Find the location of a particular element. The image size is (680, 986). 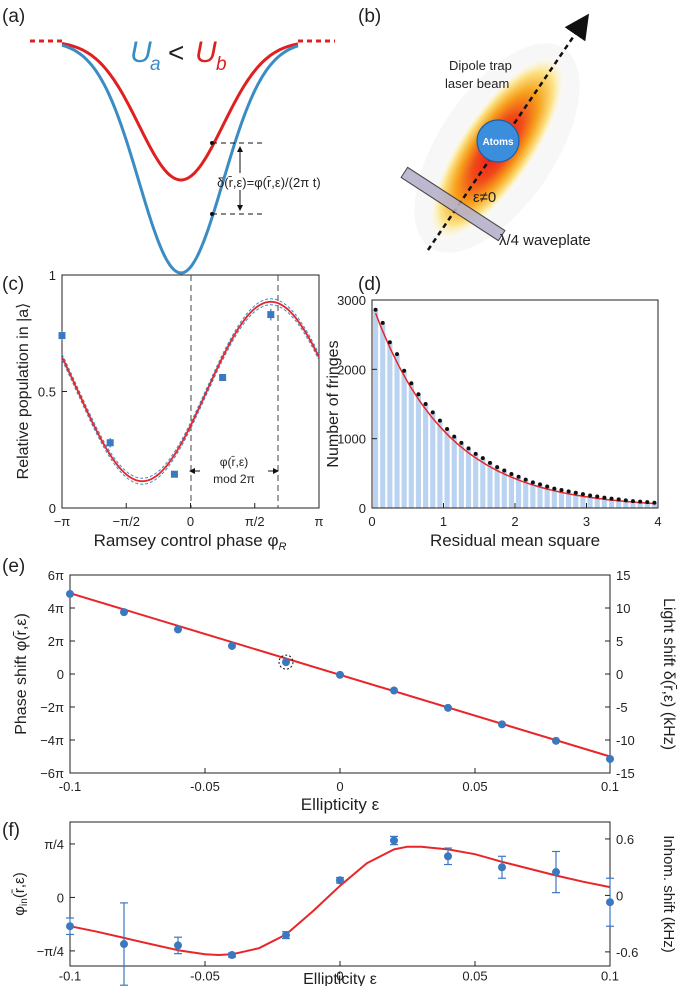

plot-d-frame is located at coordinates (515, 404).